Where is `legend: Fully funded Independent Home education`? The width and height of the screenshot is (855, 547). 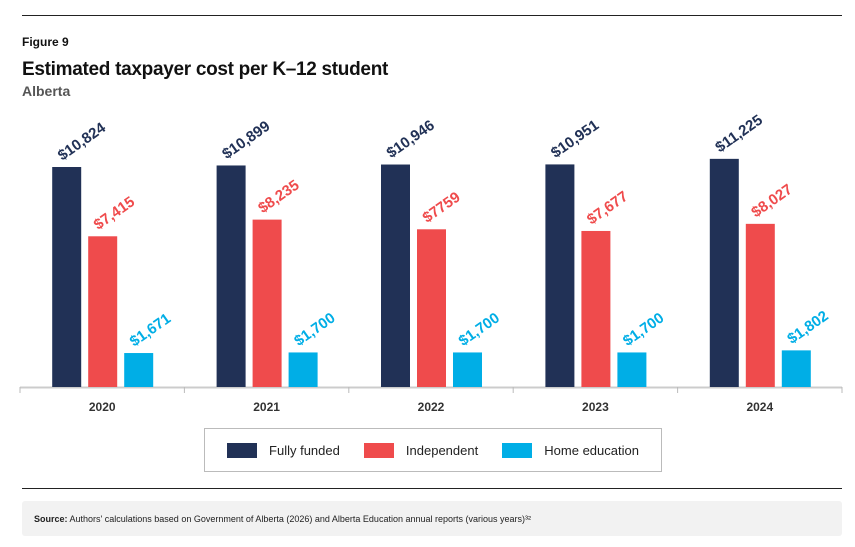 legend: Fully funded Independent Home education is located at coordinates (433, 450).